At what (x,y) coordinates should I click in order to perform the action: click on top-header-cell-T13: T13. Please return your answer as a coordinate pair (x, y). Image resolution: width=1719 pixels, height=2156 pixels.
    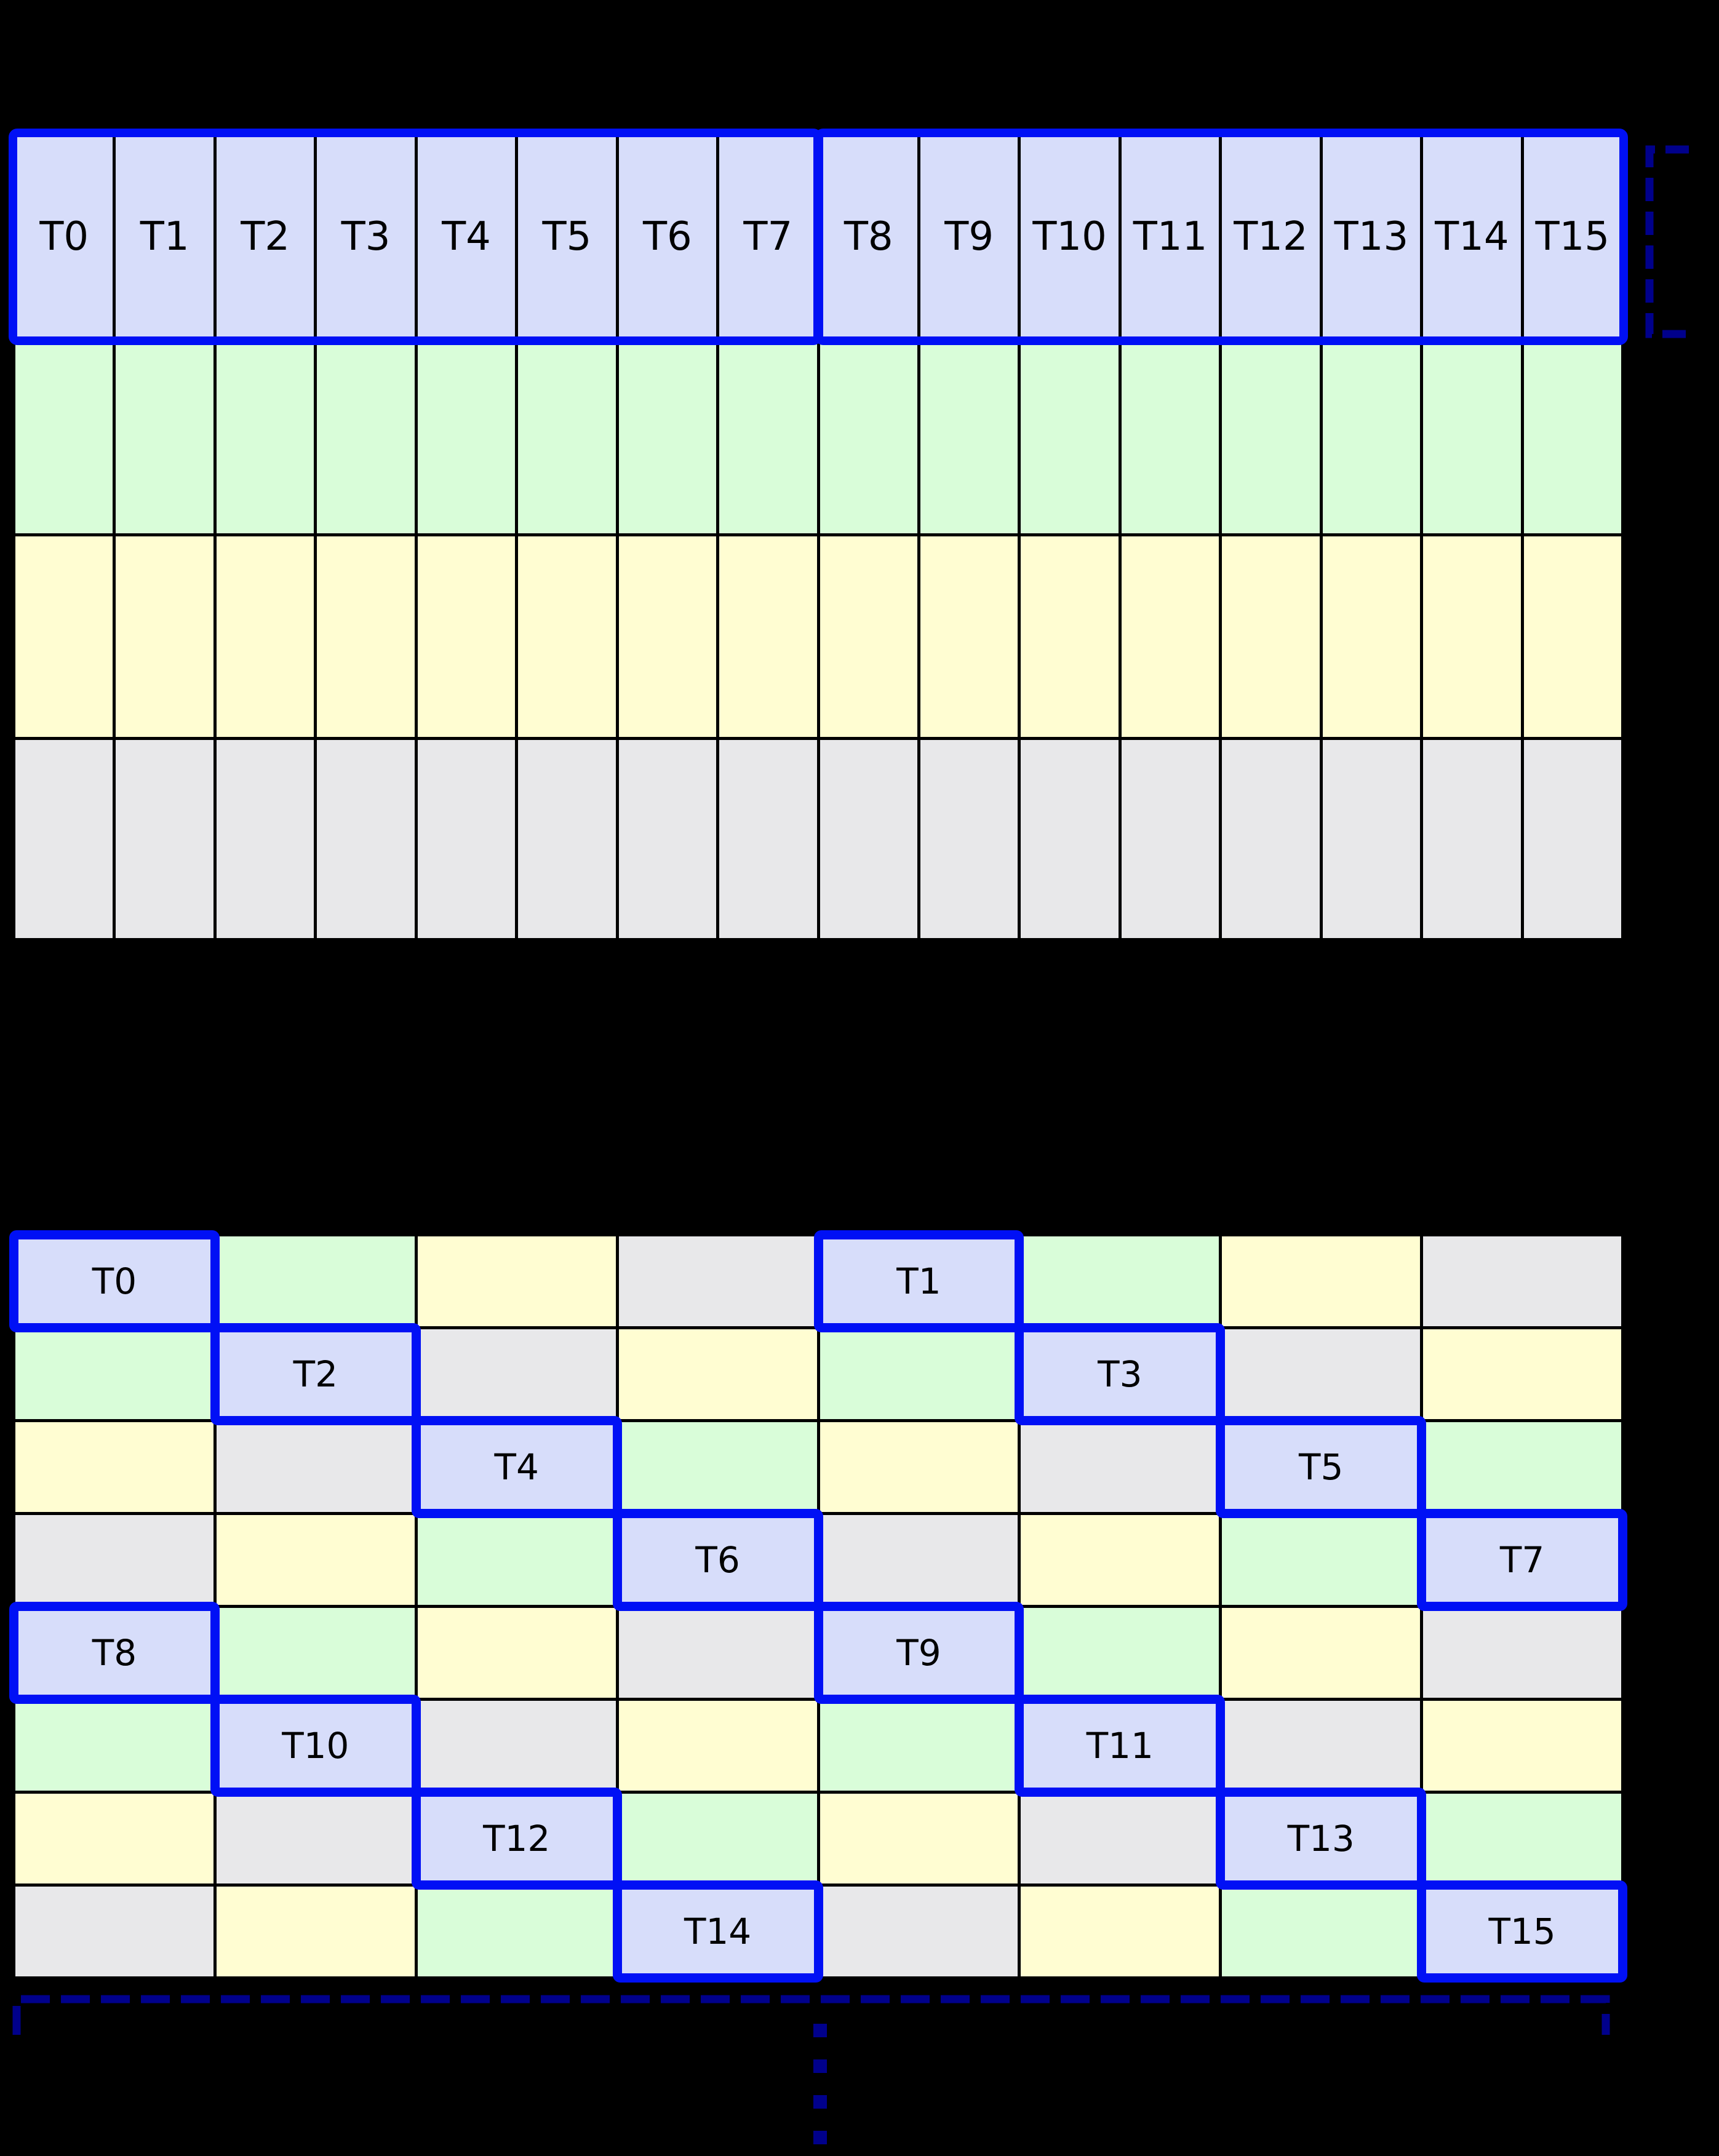
    Looking at the image, I should click on (1371, 236).